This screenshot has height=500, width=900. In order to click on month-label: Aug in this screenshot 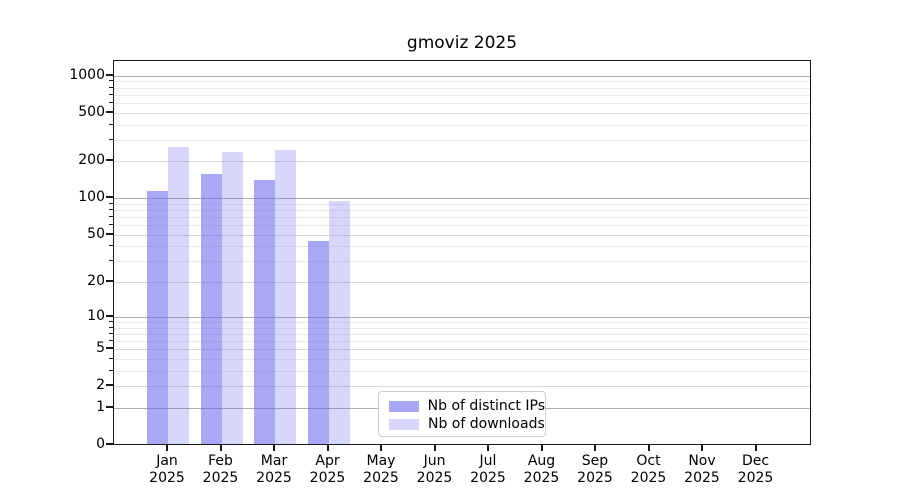, I will do `click(541, 461)`.